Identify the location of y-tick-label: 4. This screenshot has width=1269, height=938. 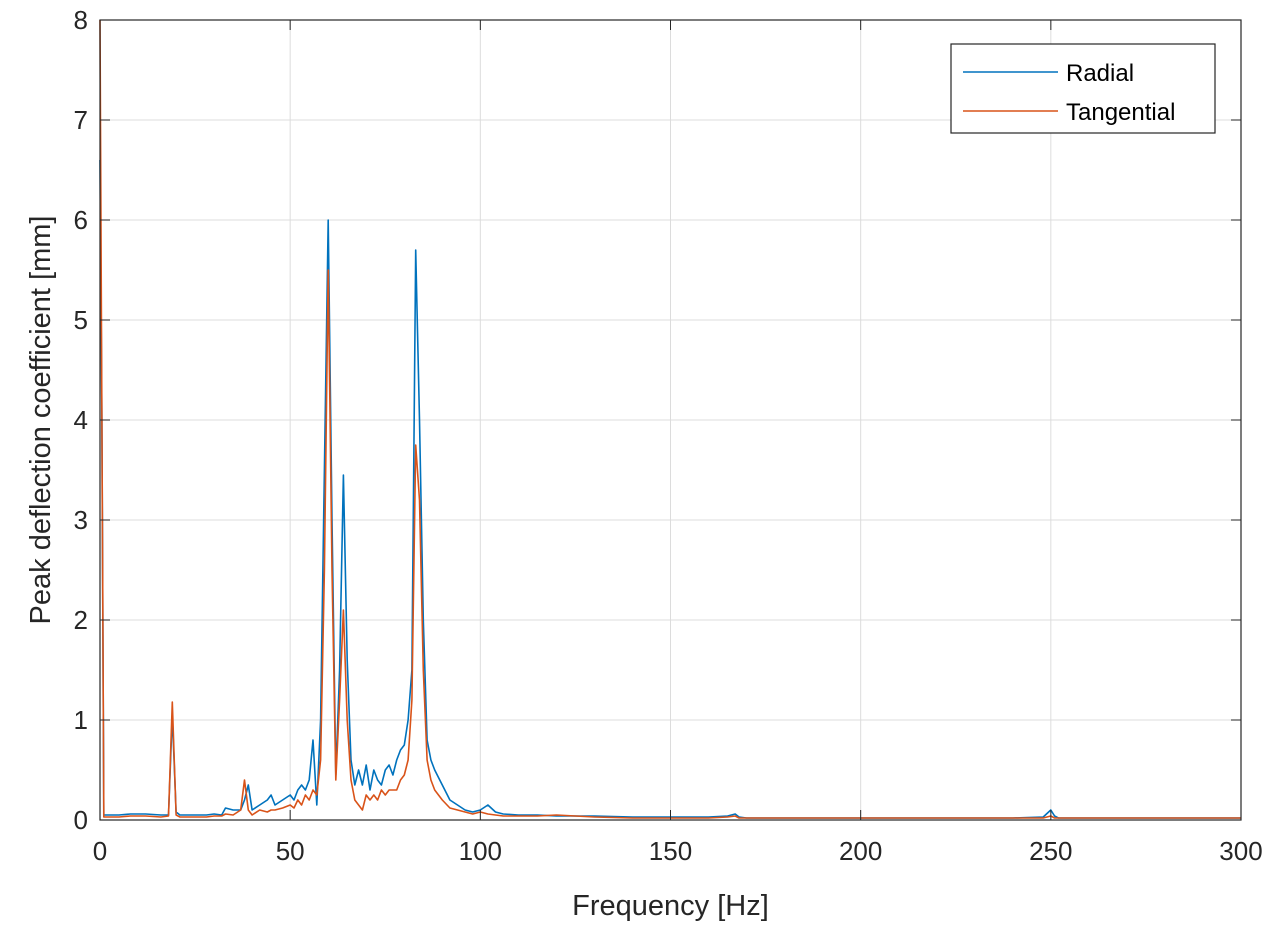
(81, 420).